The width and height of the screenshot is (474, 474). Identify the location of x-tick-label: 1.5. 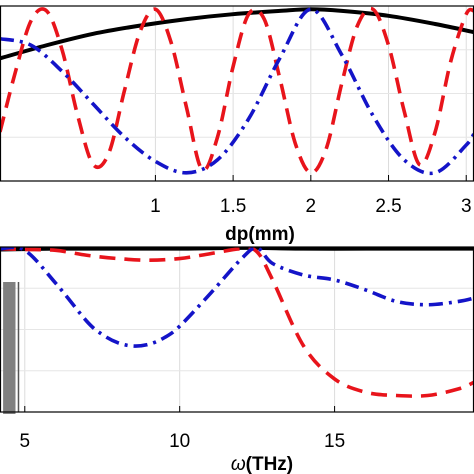
(233, 206).